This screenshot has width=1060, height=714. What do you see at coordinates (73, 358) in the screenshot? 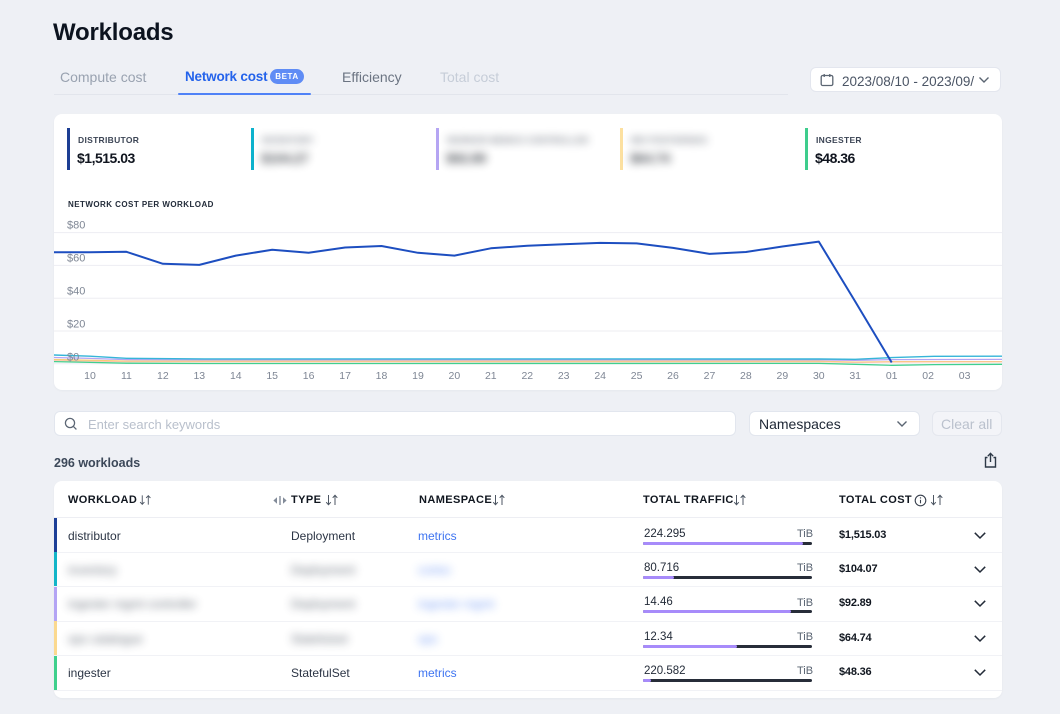
I see `svg-text: $0` at bounding box center [73, 358].